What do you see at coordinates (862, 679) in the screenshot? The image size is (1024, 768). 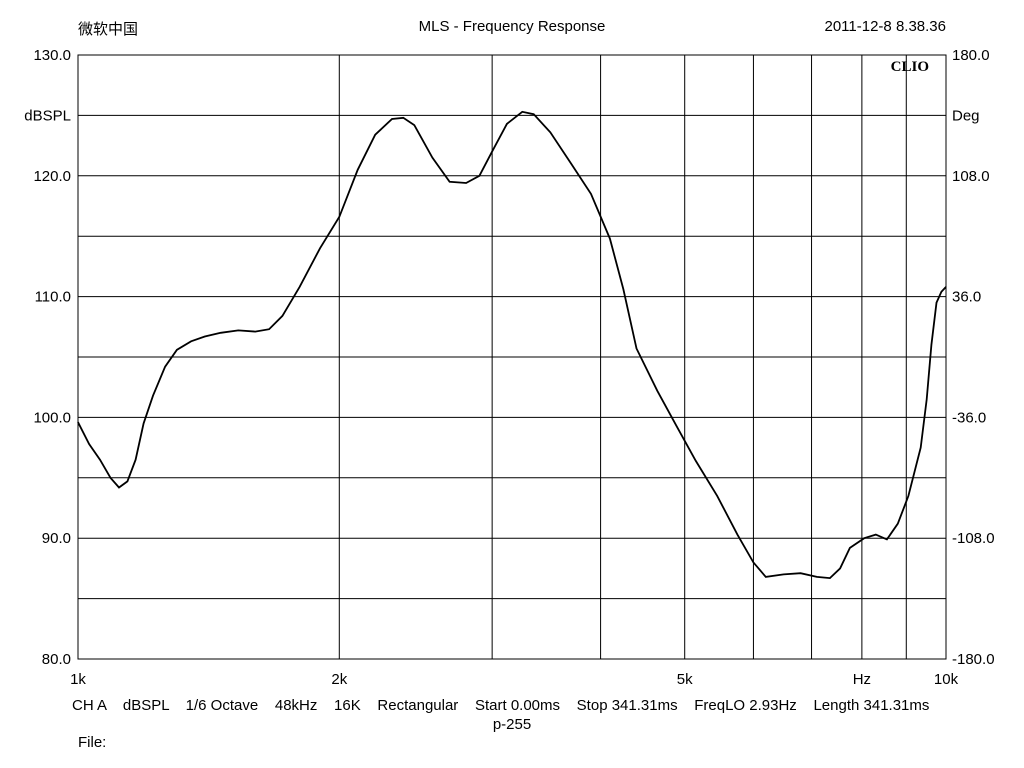 I see `x-tick-label: Hz` at bounding box center [862, 679].